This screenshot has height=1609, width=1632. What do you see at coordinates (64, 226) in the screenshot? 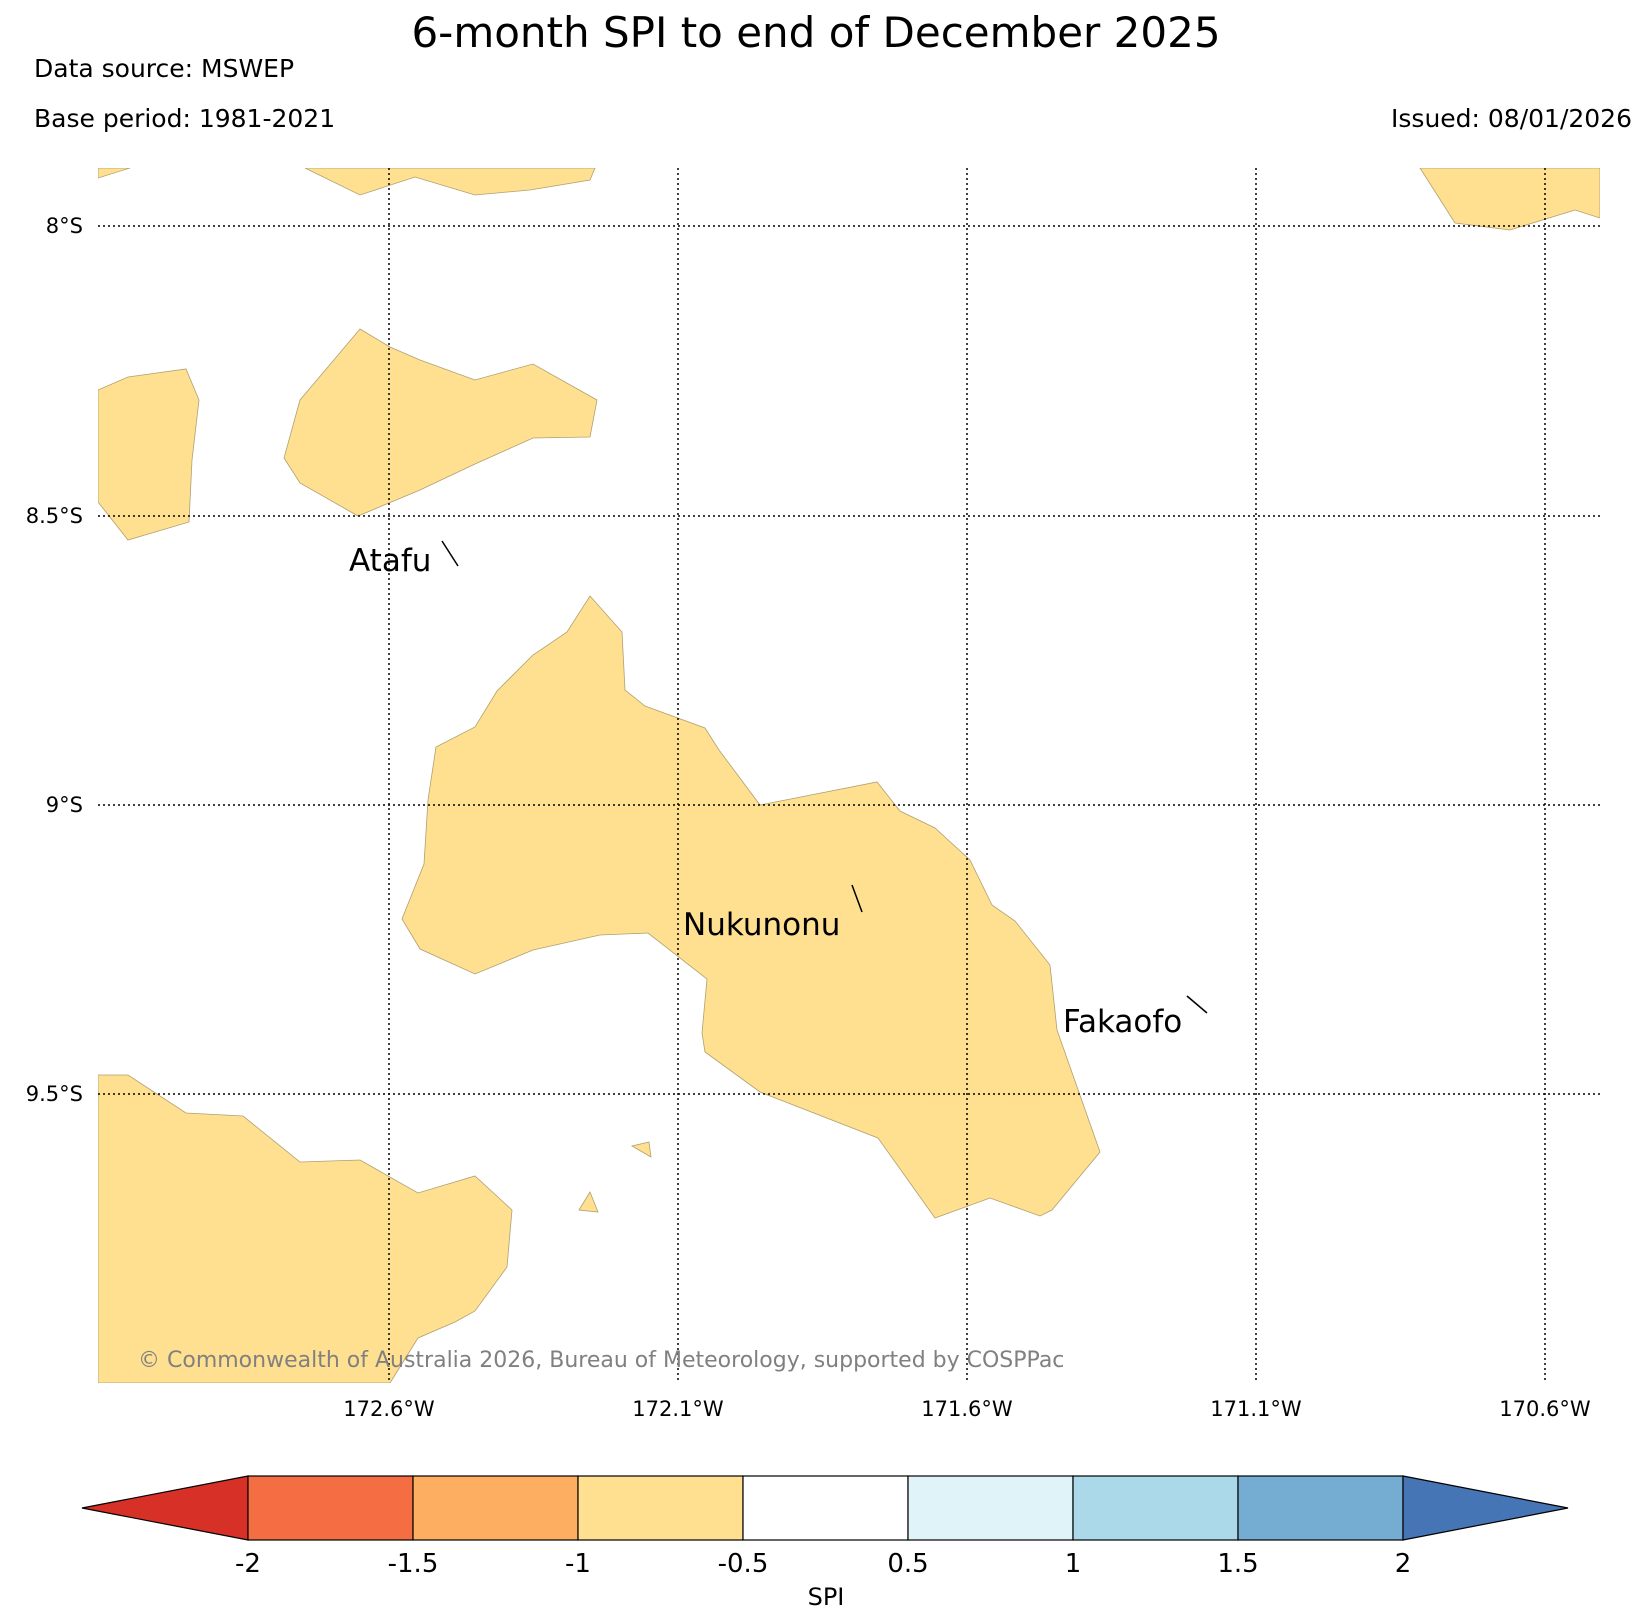
I see `lat-label-8s: 8°S` at bounding box center [64, 226].